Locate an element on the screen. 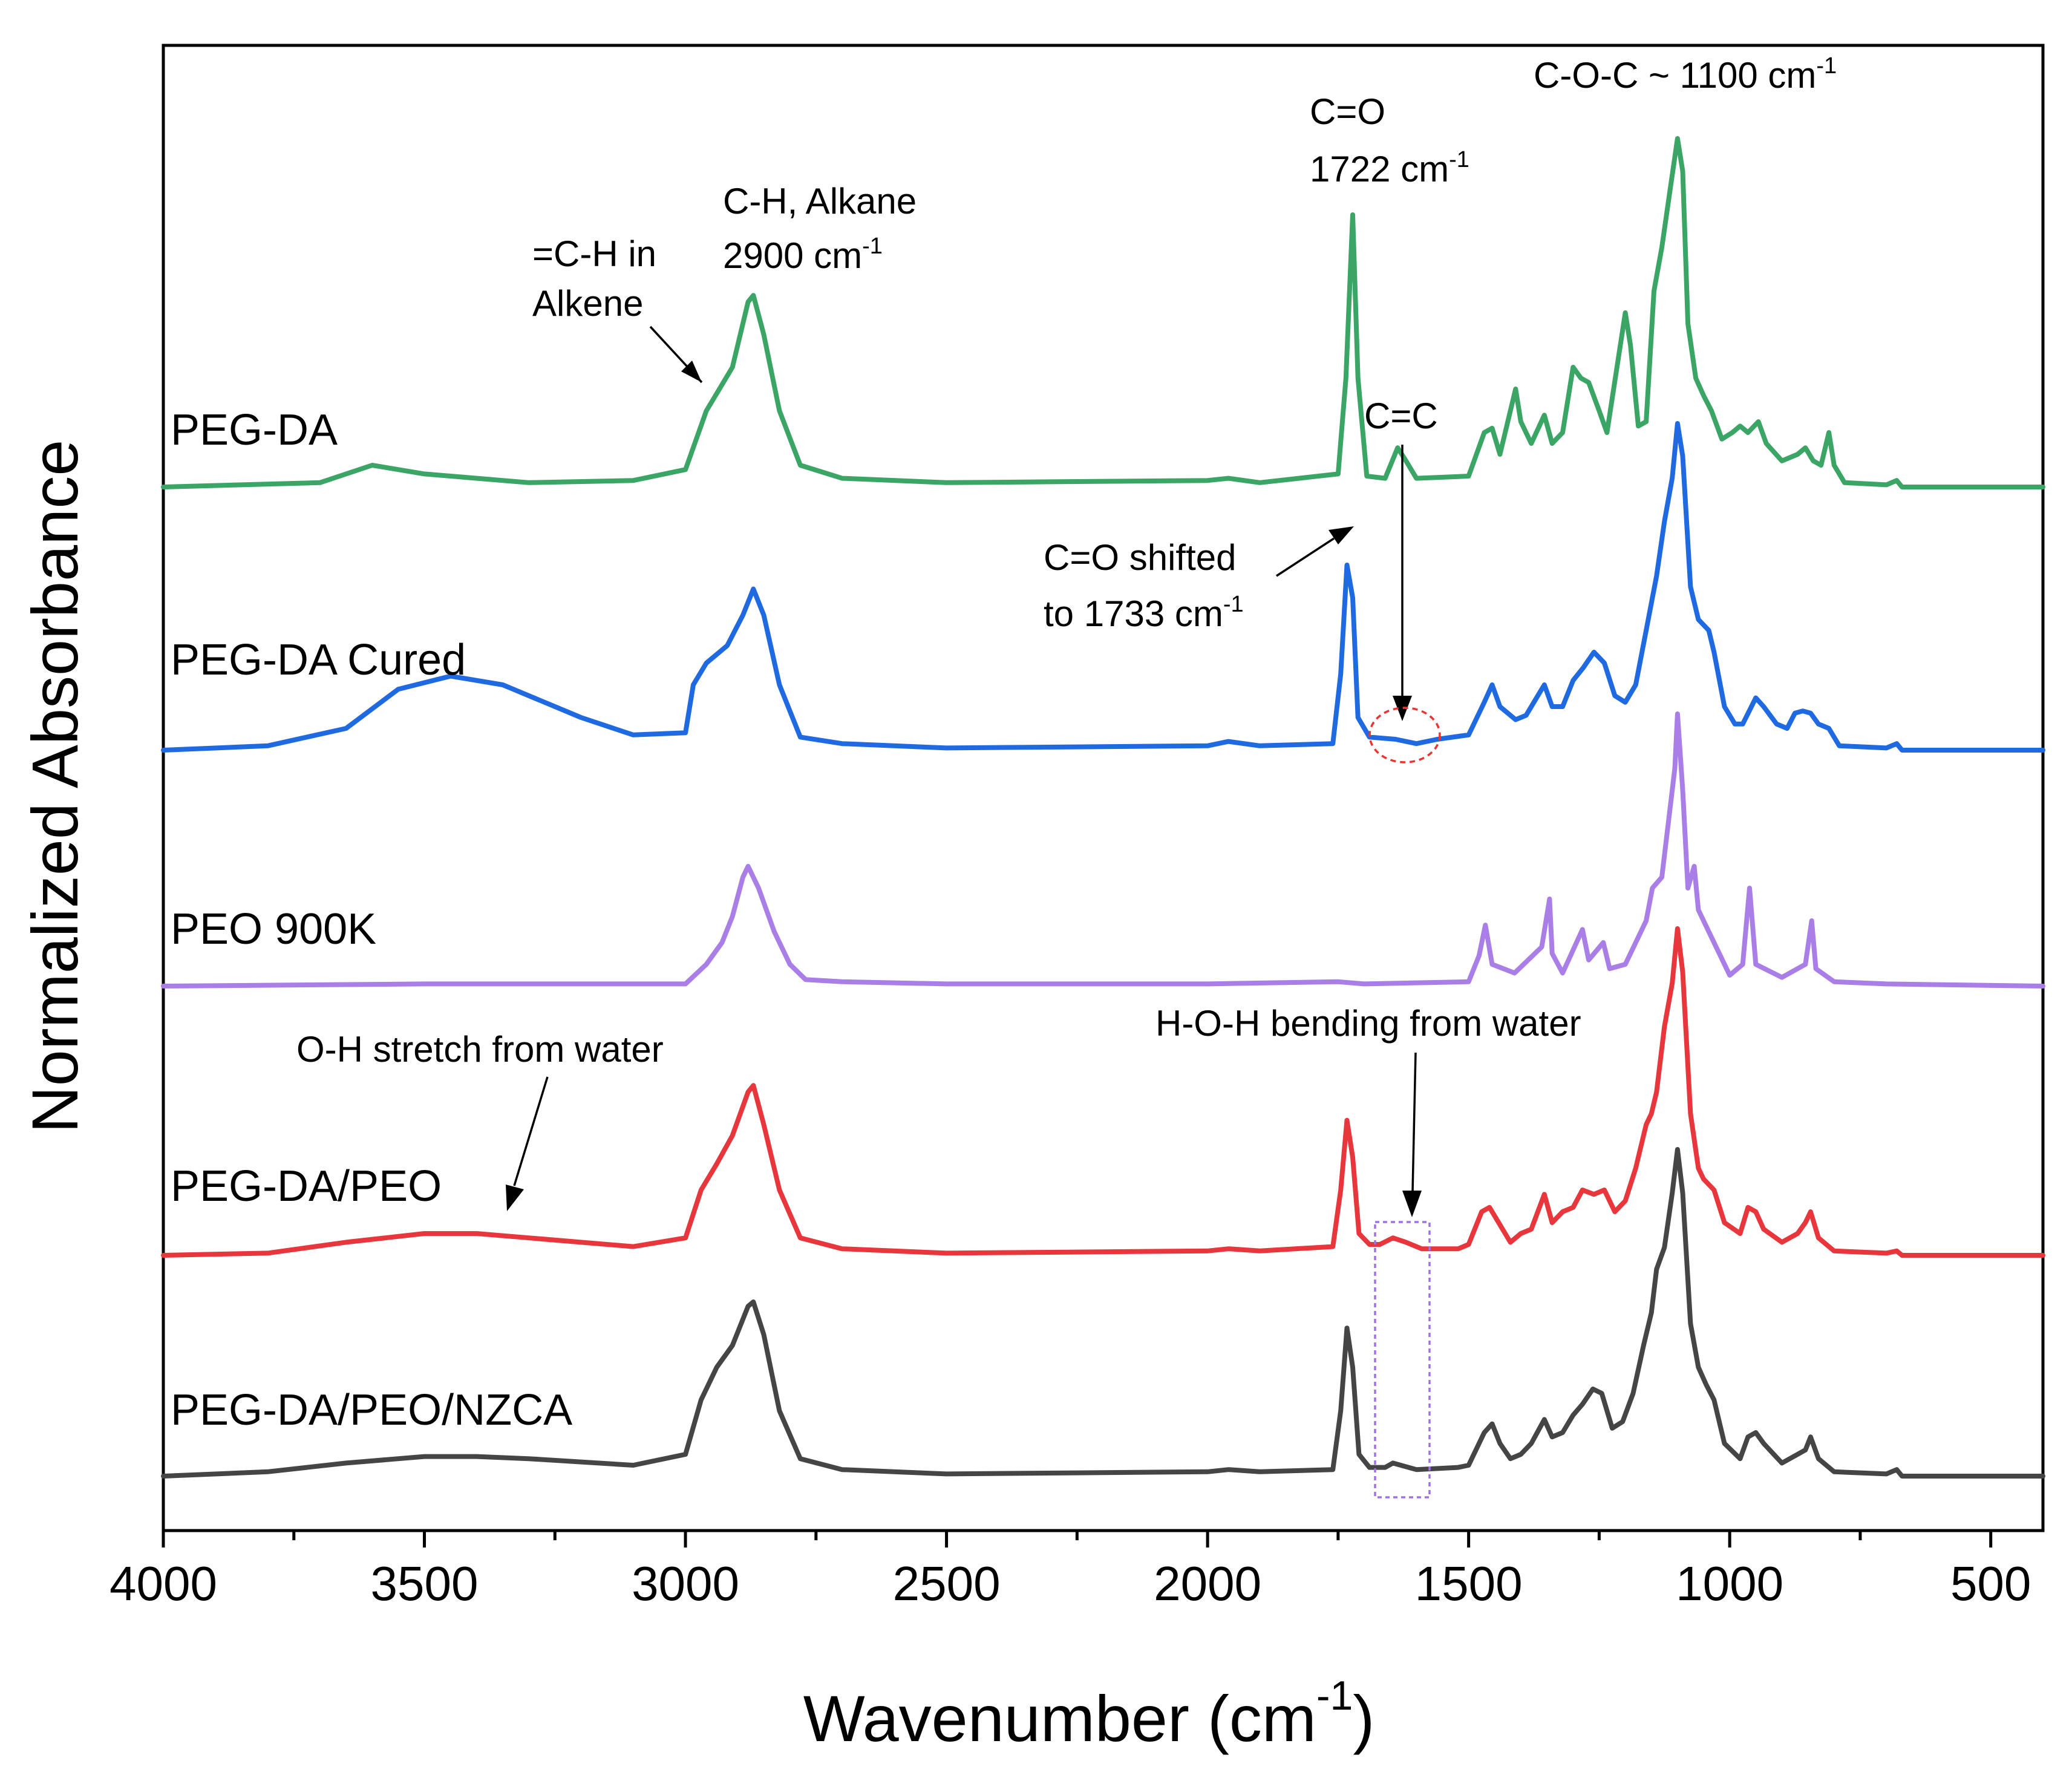 The width and height of the screenshot is (2072, 1778). x-axis-ticks: 4000 3500 3000 2500 2000 1500 1000 500 is located at coordinates (1070, 1570).